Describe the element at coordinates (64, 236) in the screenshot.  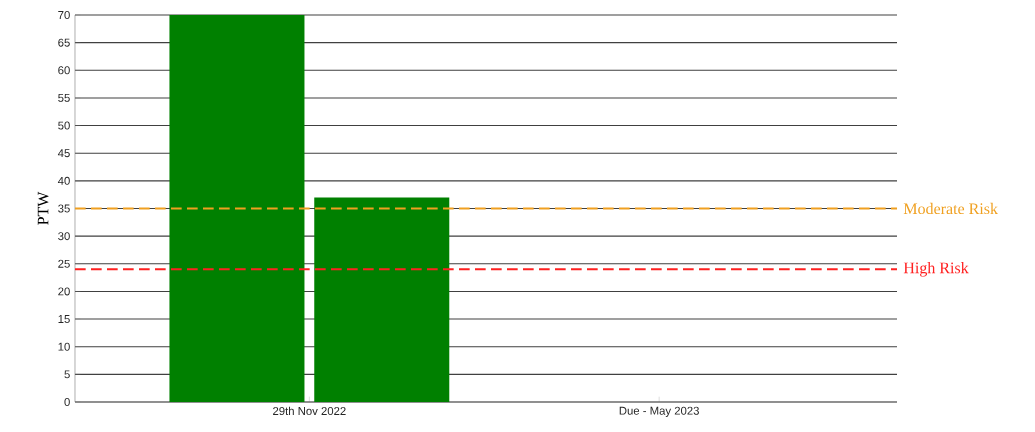
I see `y-tick-label: 30` at that location.